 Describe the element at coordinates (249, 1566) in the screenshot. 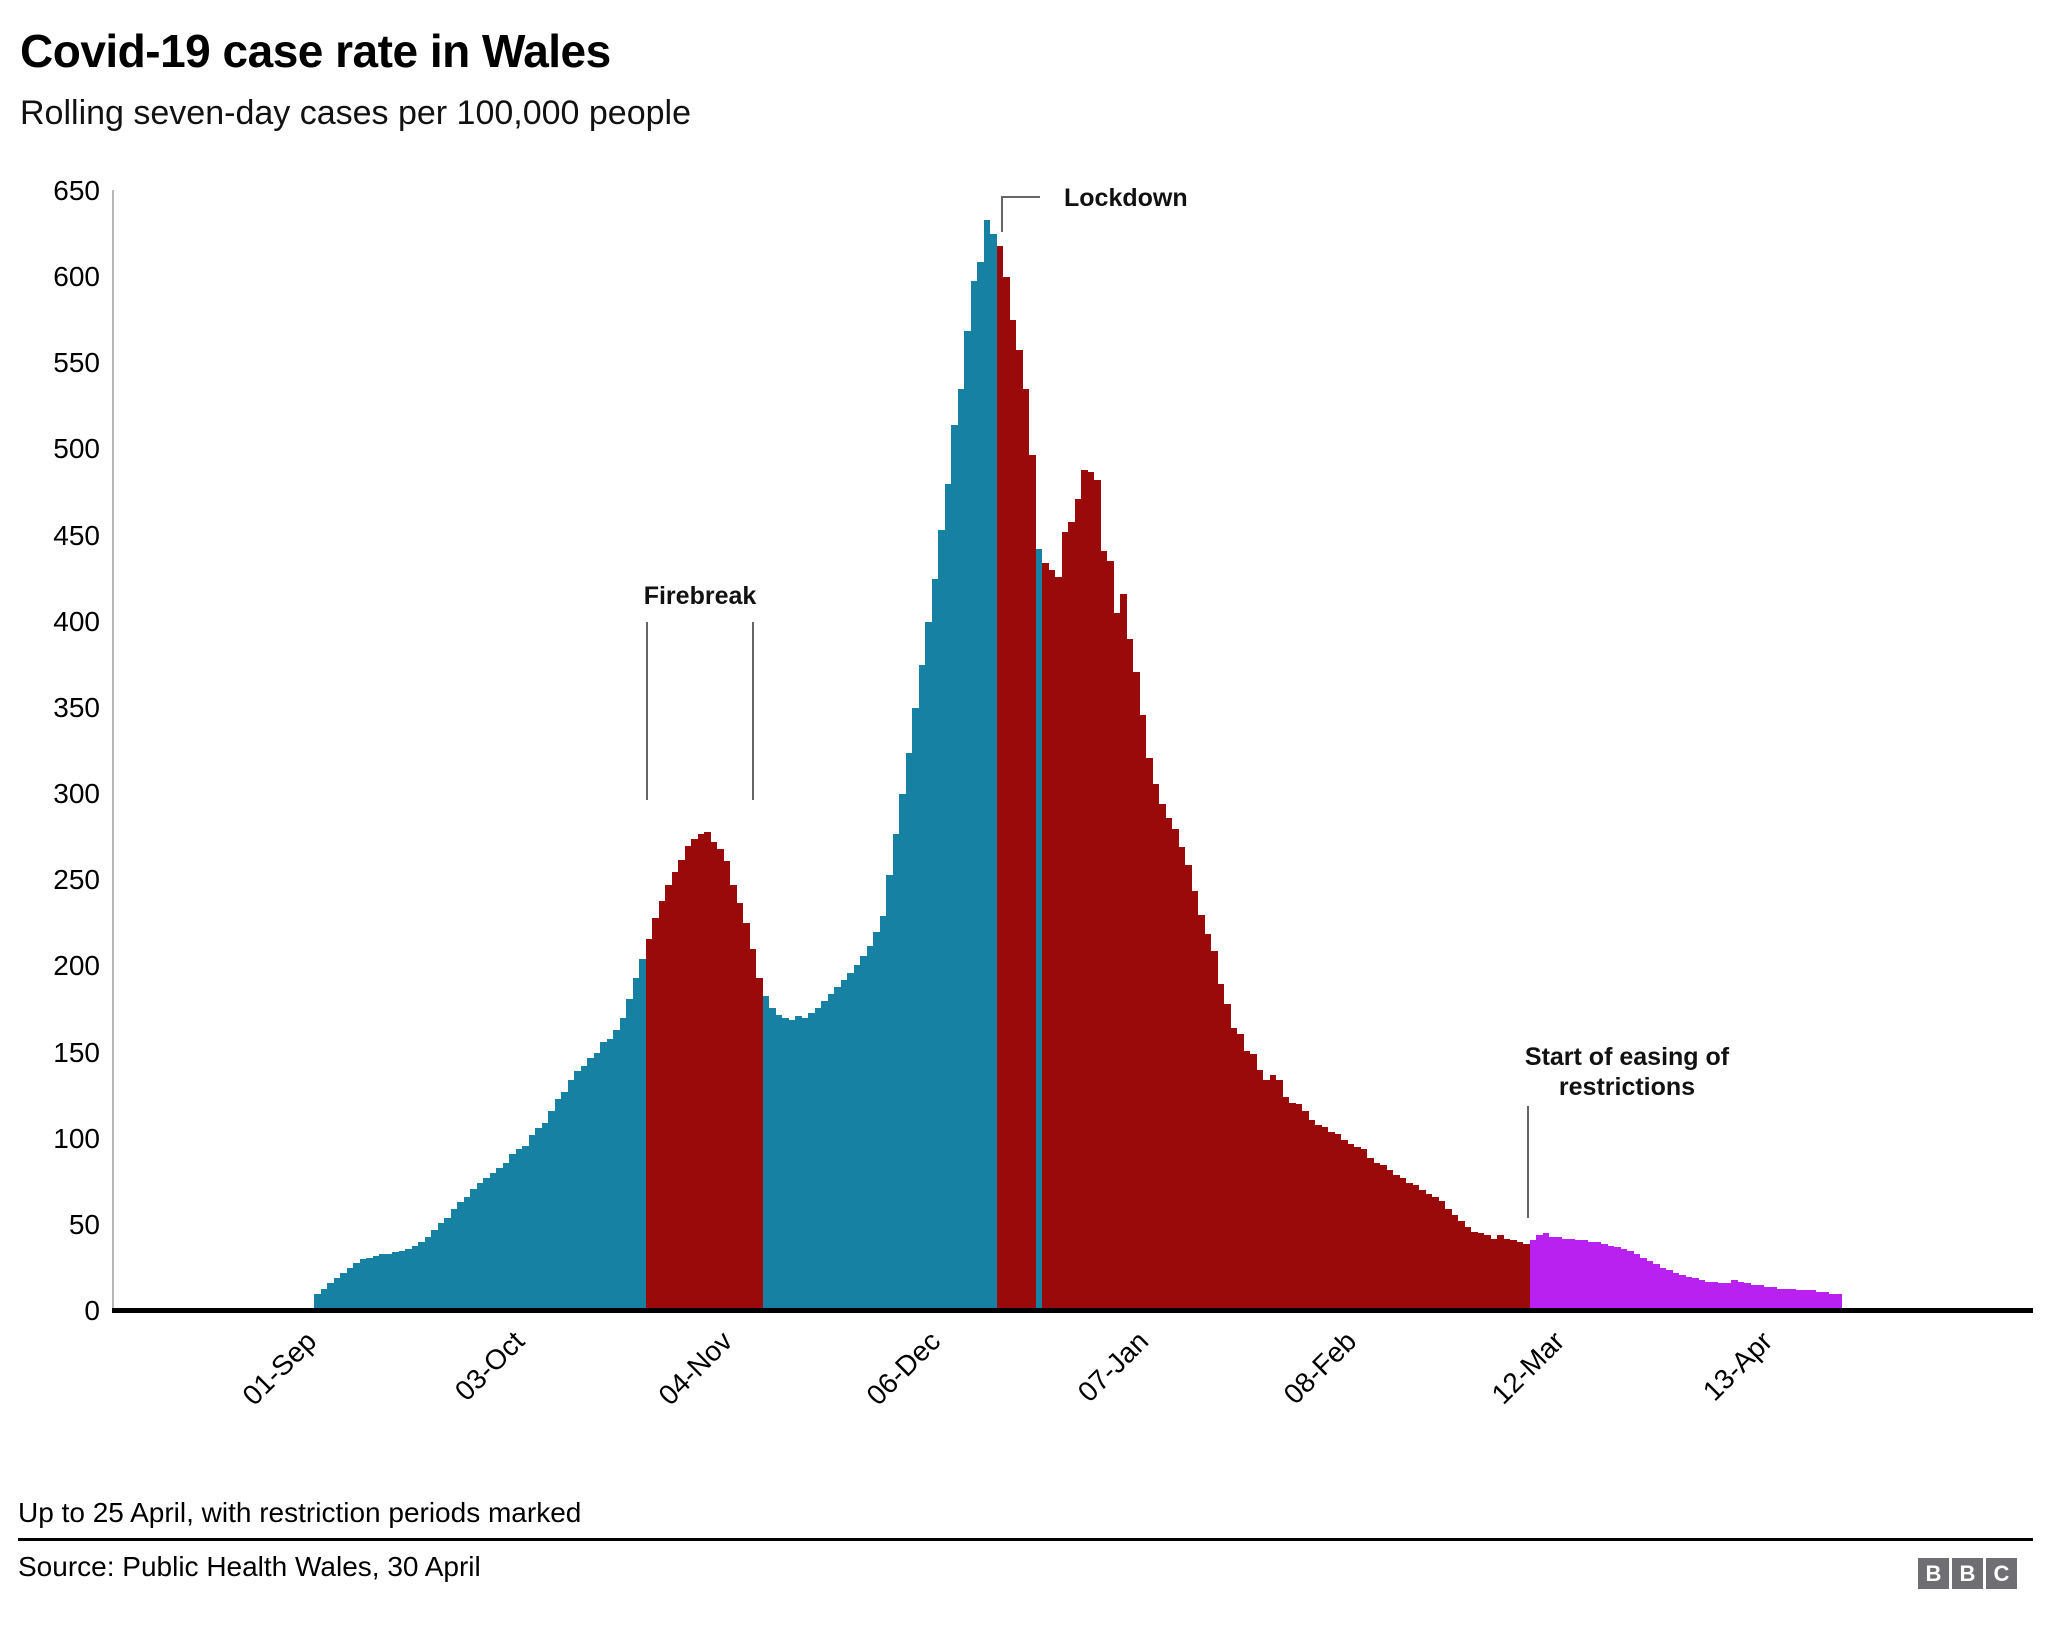

I see `source-attribution: Source: Public Health Wales, 30 April` at that location.